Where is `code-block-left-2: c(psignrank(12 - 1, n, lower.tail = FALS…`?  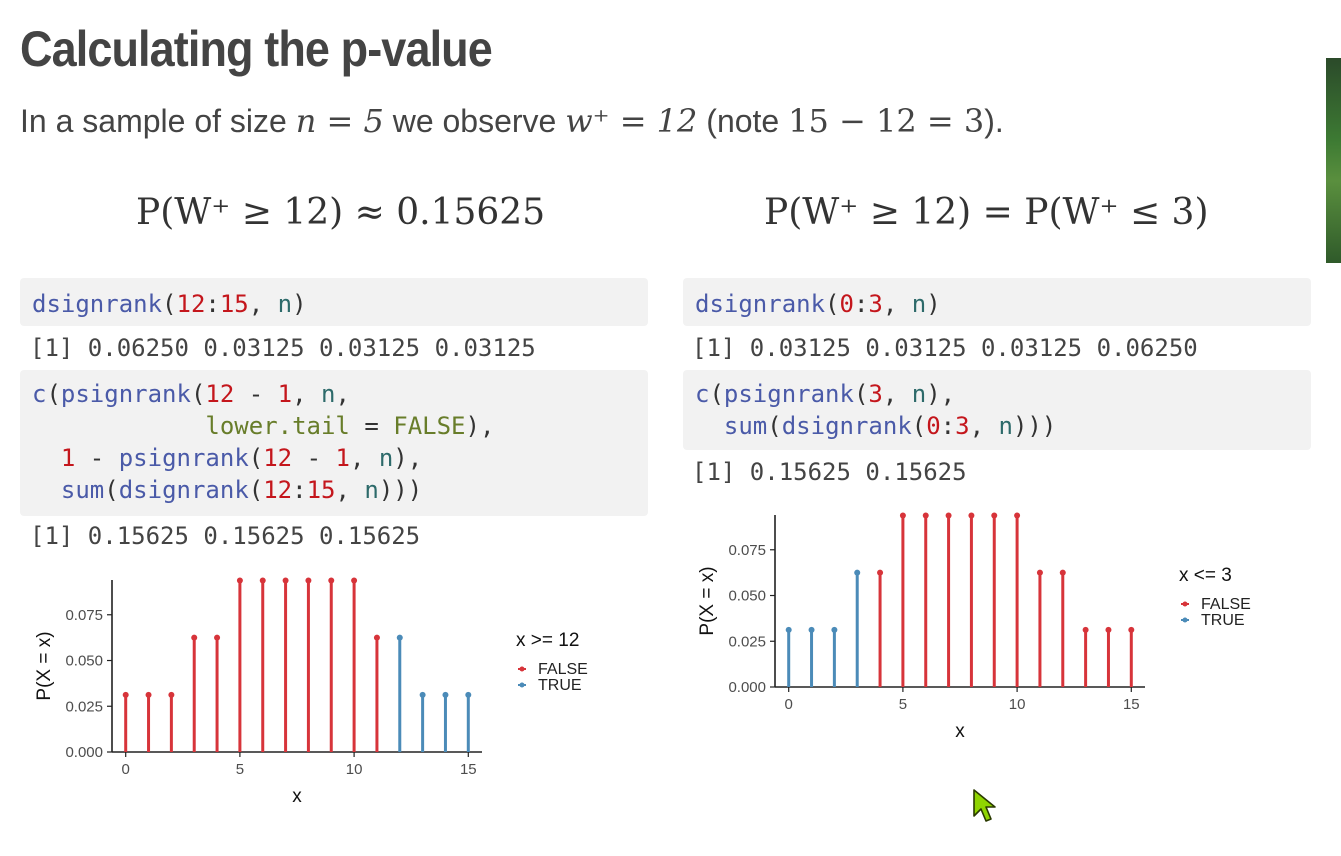
code-block-left-2: c(psignrank(12 - 1, n, lower.tail = FALS… is located at coordinates (334, 443).